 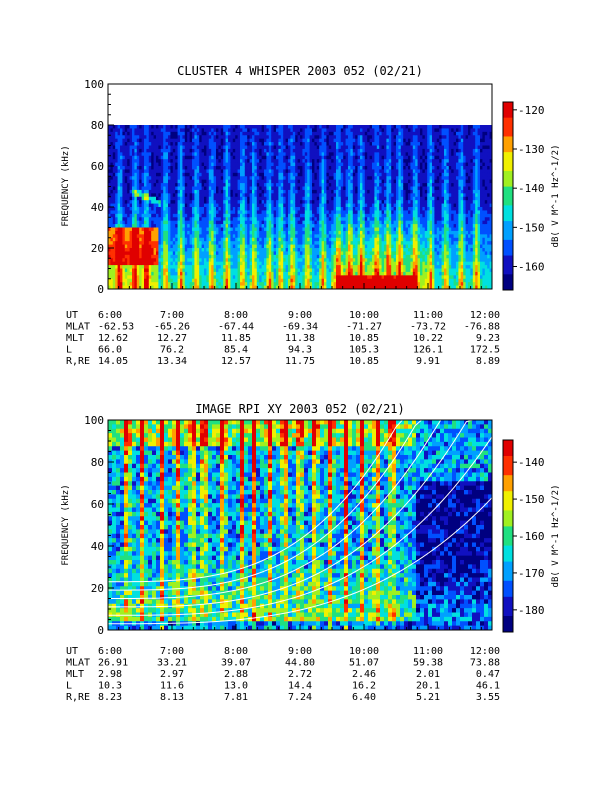 What do you see at coordinates (300, 71) in the screenshot?
I see `cluster-panel-title: CLUSTER 4 WHISPER 2003 052 (02/21)` at bounding box center [300, 71].